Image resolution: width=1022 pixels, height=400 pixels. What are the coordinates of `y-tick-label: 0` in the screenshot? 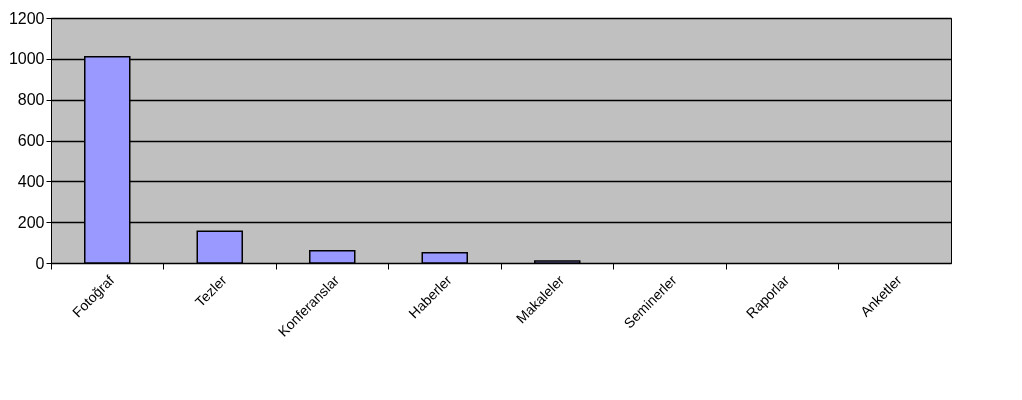 It's located at (40, 263).